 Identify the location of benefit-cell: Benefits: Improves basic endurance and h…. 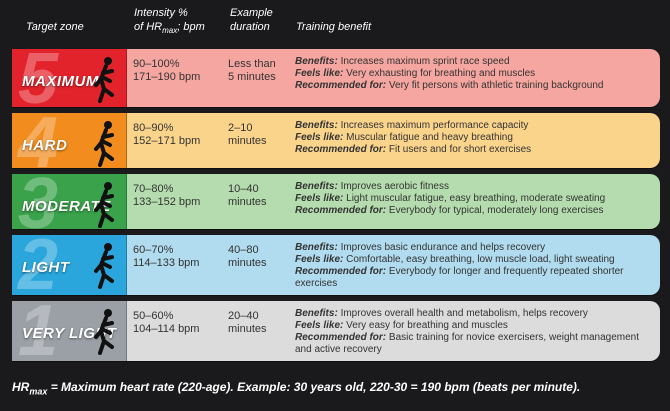
(473, 266).